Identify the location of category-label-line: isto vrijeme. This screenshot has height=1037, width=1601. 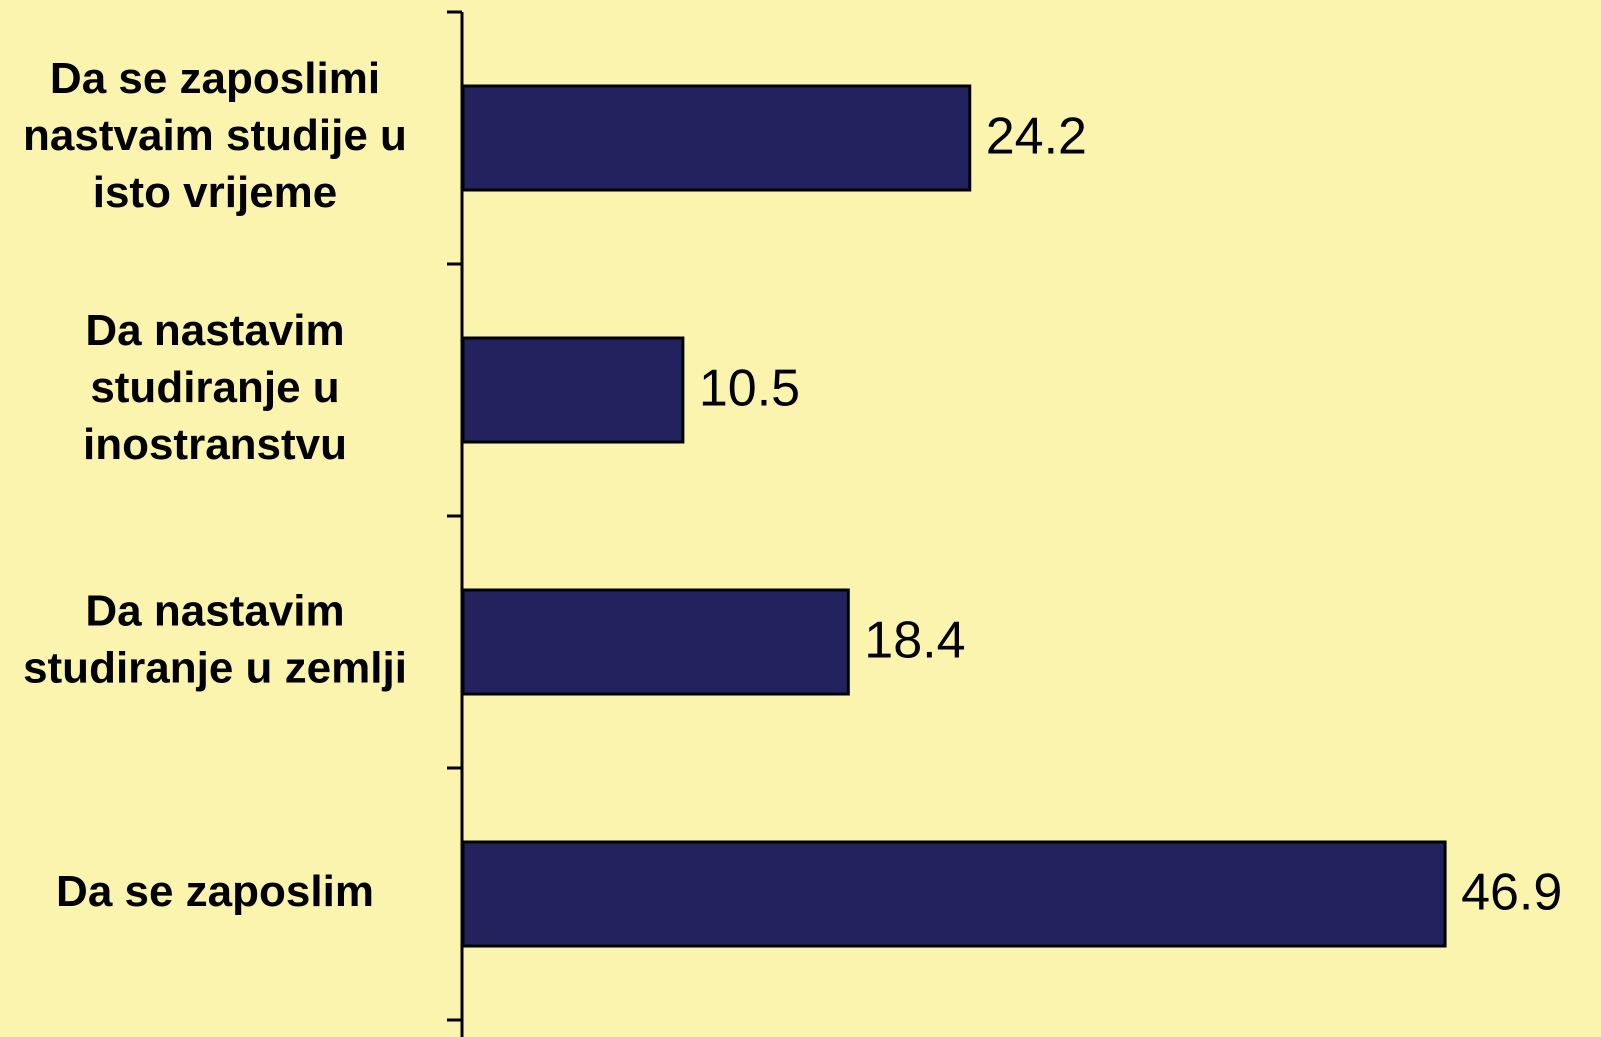
(215, 192).